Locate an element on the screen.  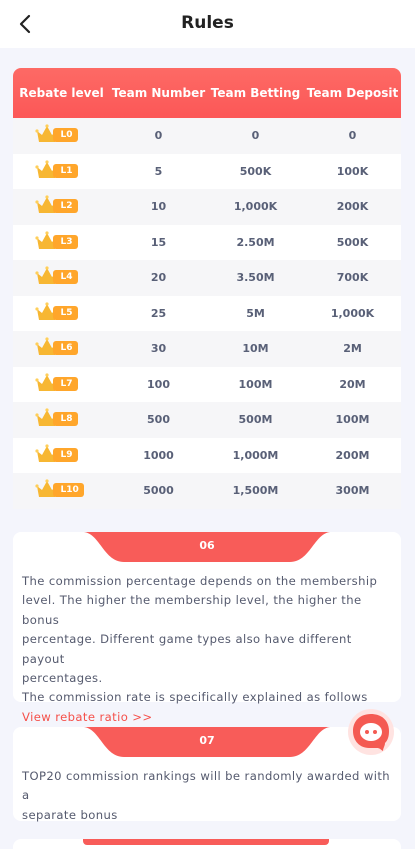
team-number-cell: 5000 is located at coordinates (158, 491).